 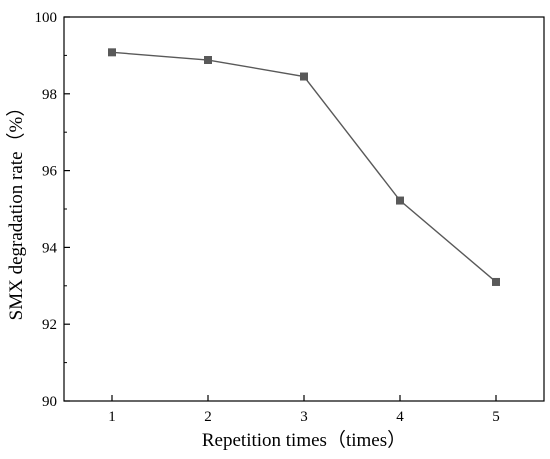 What do you see at coordinates (49, 402) in the screenshot?
I see `y-tick-label: 90` at bounding box center [49, 402].